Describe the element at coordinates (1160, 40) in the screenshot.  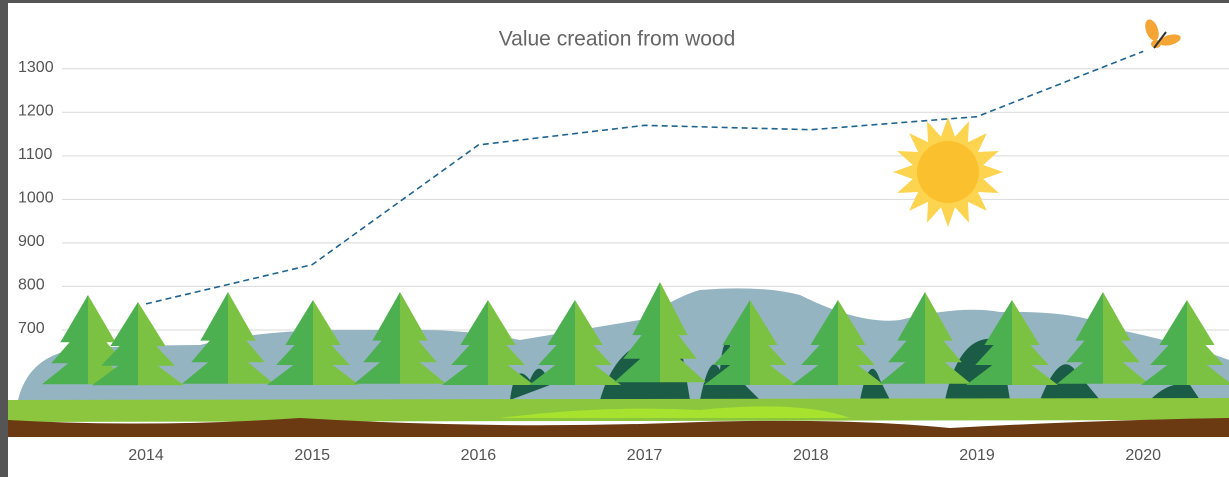
I see `butterfly-body` at that location.